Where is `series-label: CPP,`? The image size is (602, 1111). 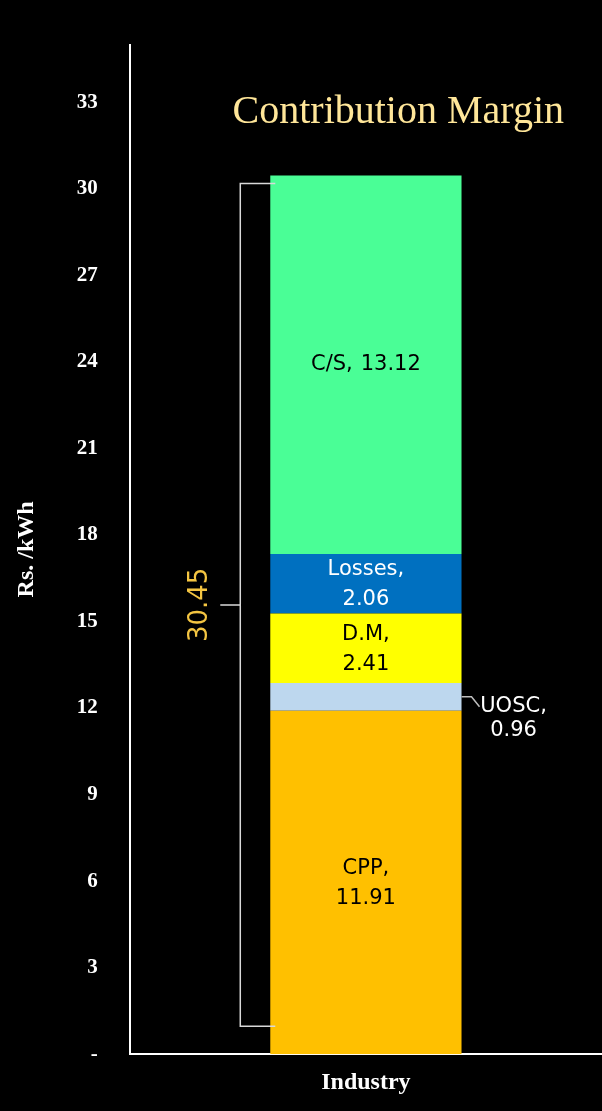
series-label: CPP, is located at coordinates (366, 866).